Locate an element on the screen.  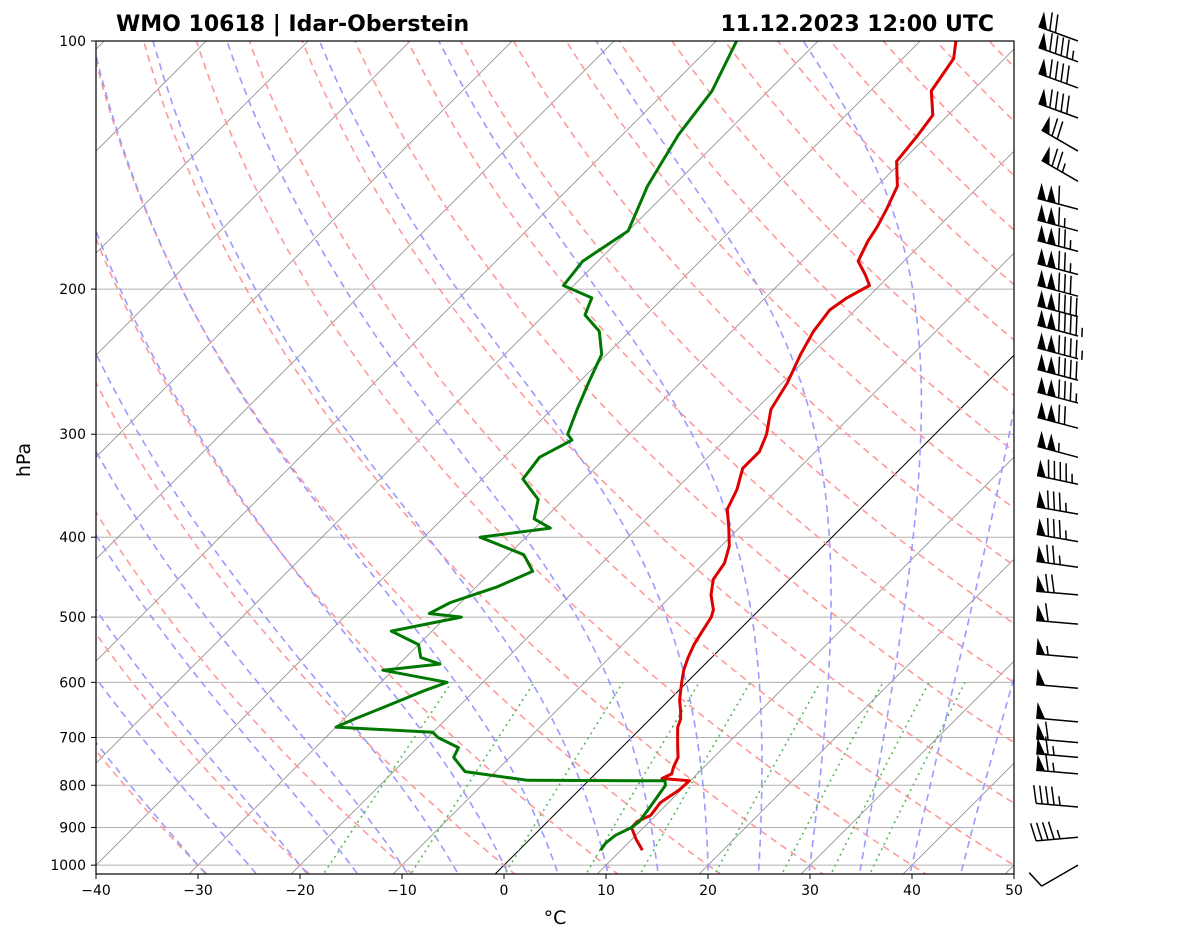
x-tick-label: −30 is located at coordinates (198, 891).